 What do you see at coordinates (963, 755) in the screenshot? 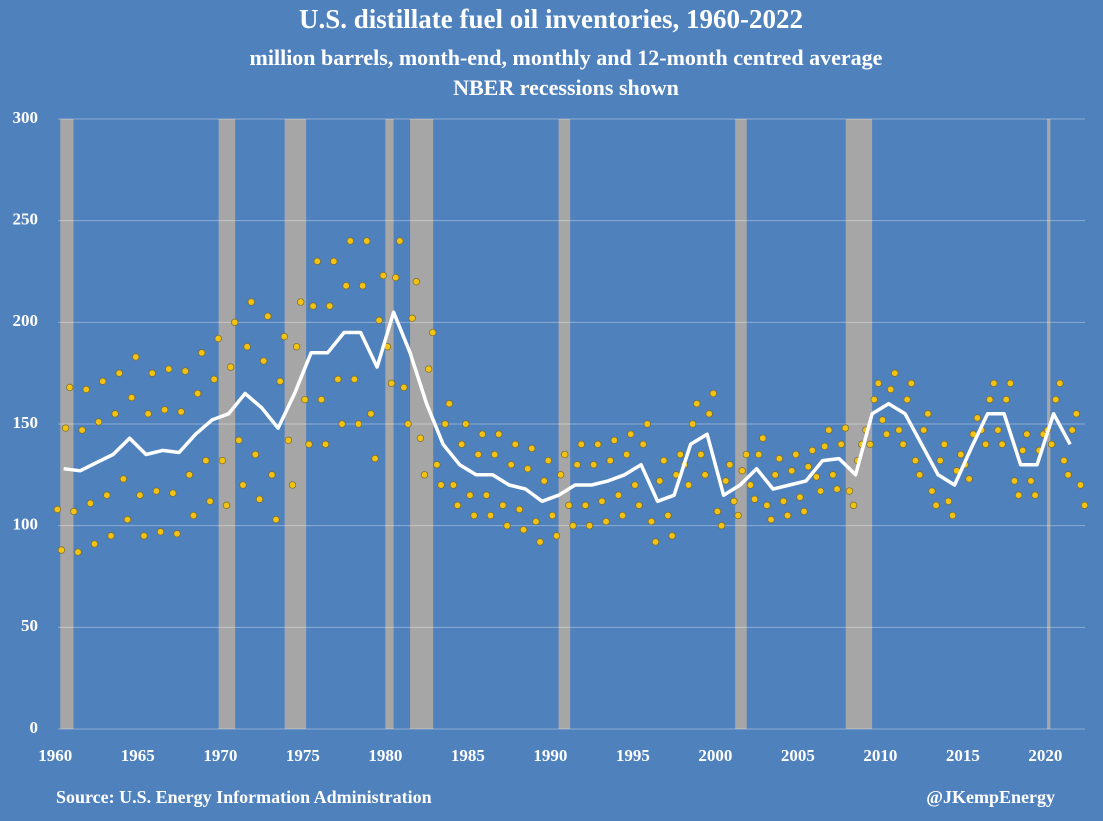
I see `x-tick-label: 2015` at bounding box center [963, 755].